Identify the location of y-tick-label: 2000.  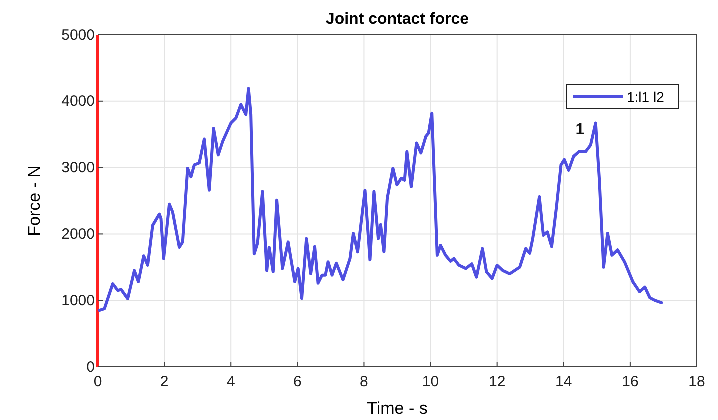
(78, 234).